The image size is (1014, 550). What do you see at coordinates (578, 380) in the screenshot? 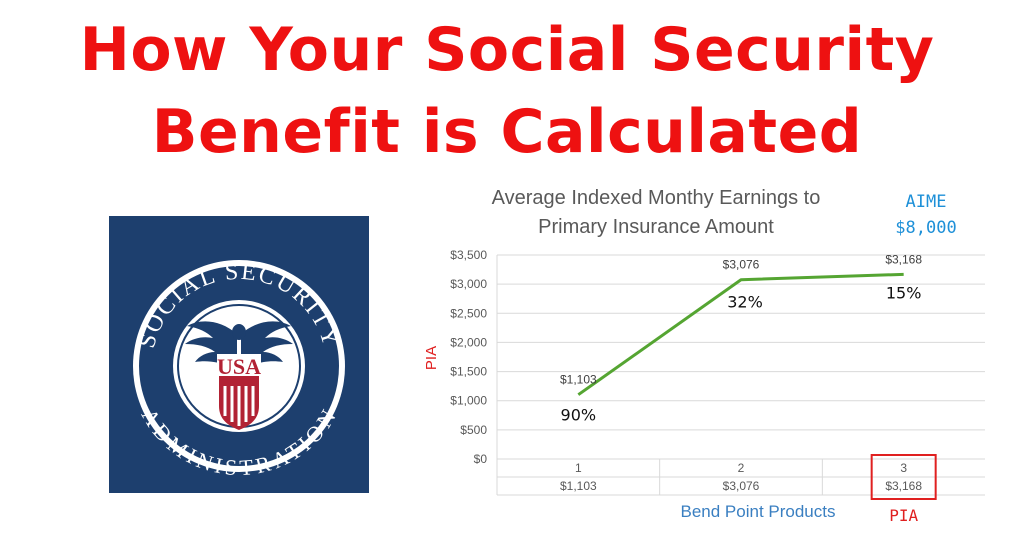
I see `data-label: $1,103` at bounding box center [578, 380].